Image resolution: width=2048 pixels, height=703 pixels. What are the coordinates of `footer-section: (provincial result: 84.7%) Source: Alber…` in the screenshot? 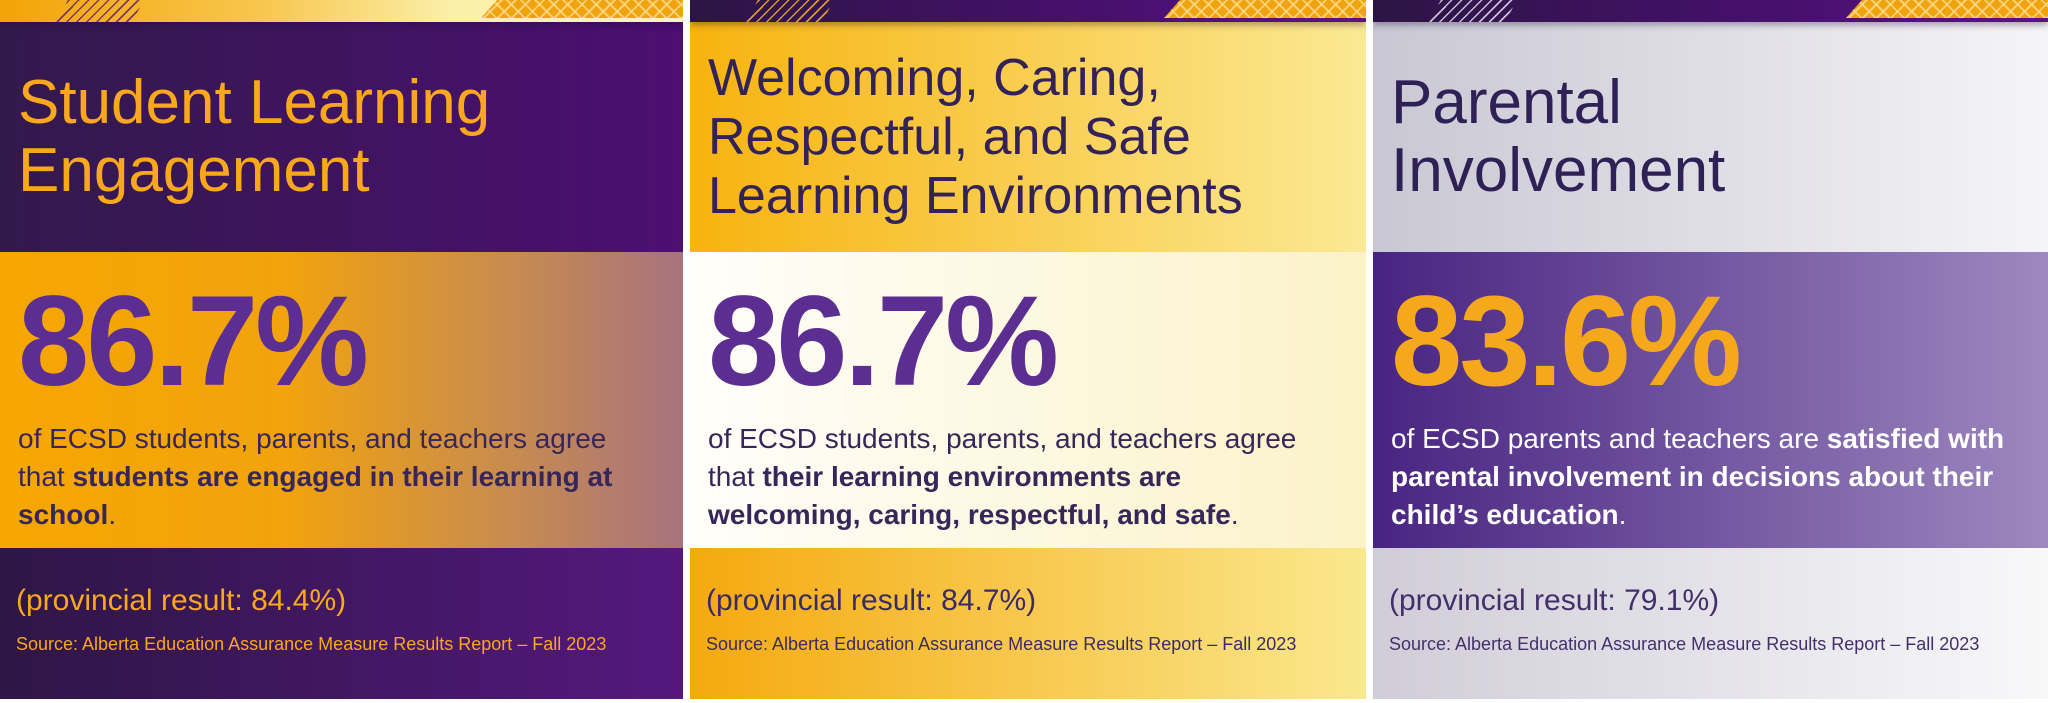 It's located at (1028, 623).